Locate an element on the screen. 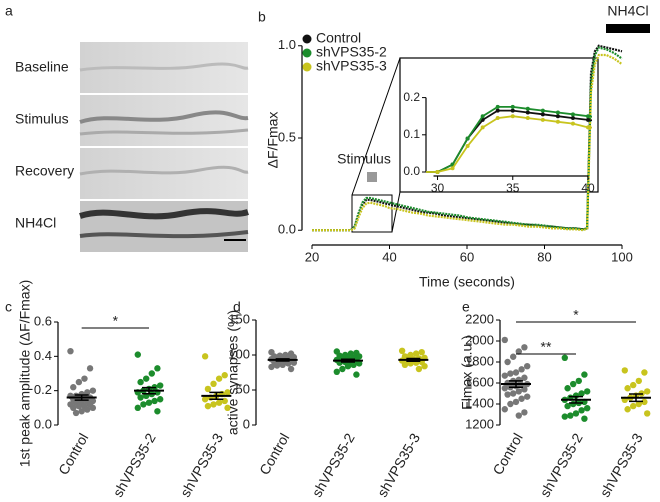 The image size is (660, 502). y-tick-label: 0.2 is located at coordinates (43, 389).